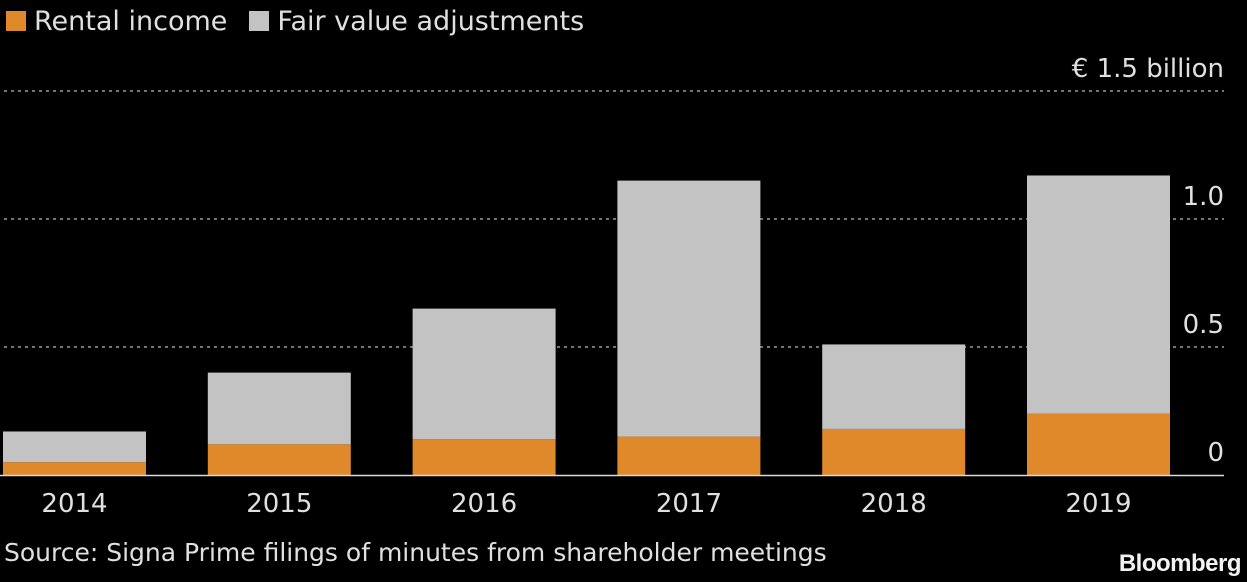 The image size is (1247, 582). I want to click on bloomberg-logo: Bloomberg, so click(1180, 563).